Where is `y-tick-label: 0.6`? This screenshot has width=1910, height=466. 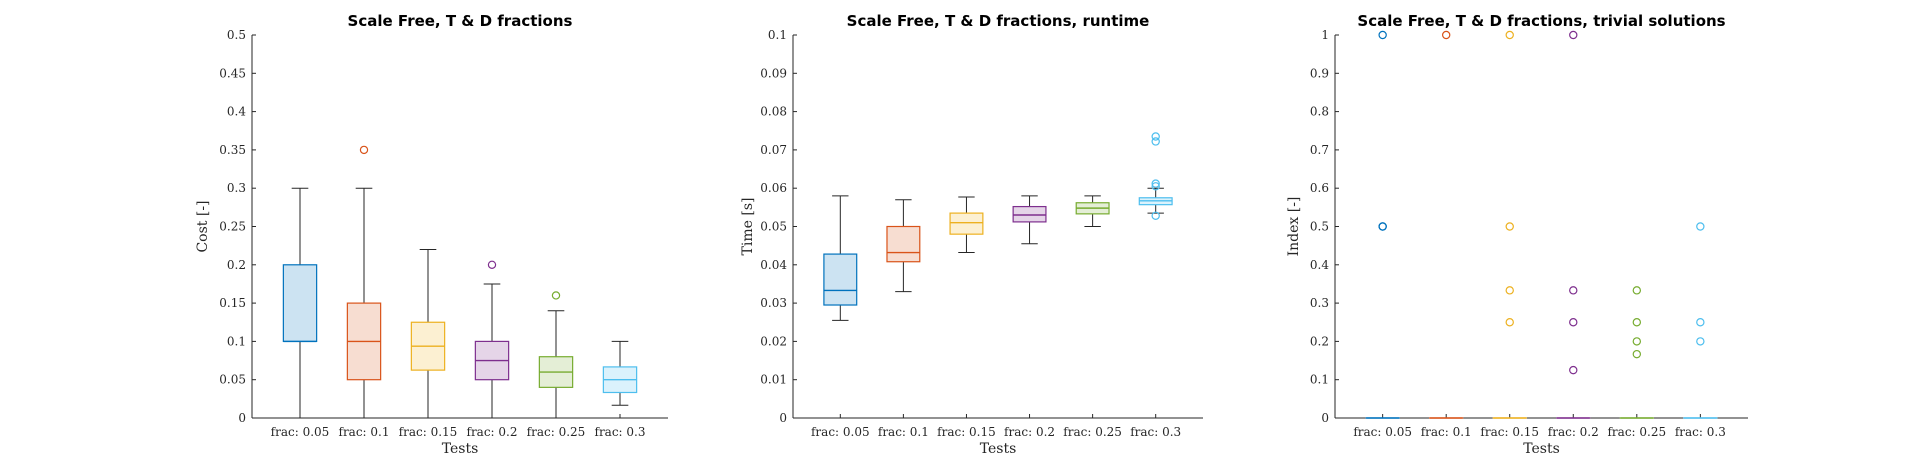
y-tick-label: 0.6 is located at coordinates (1319, 188).